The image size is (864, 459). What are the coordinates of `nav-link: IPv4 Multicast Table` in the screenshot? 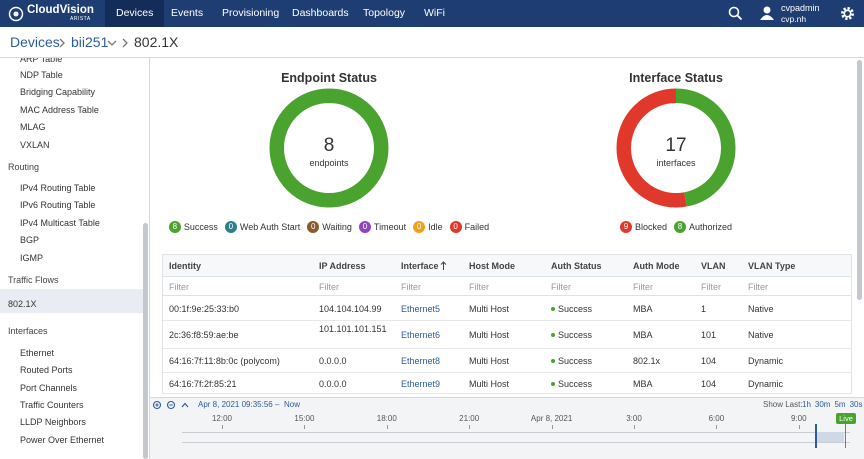 It's located at (60, 223).